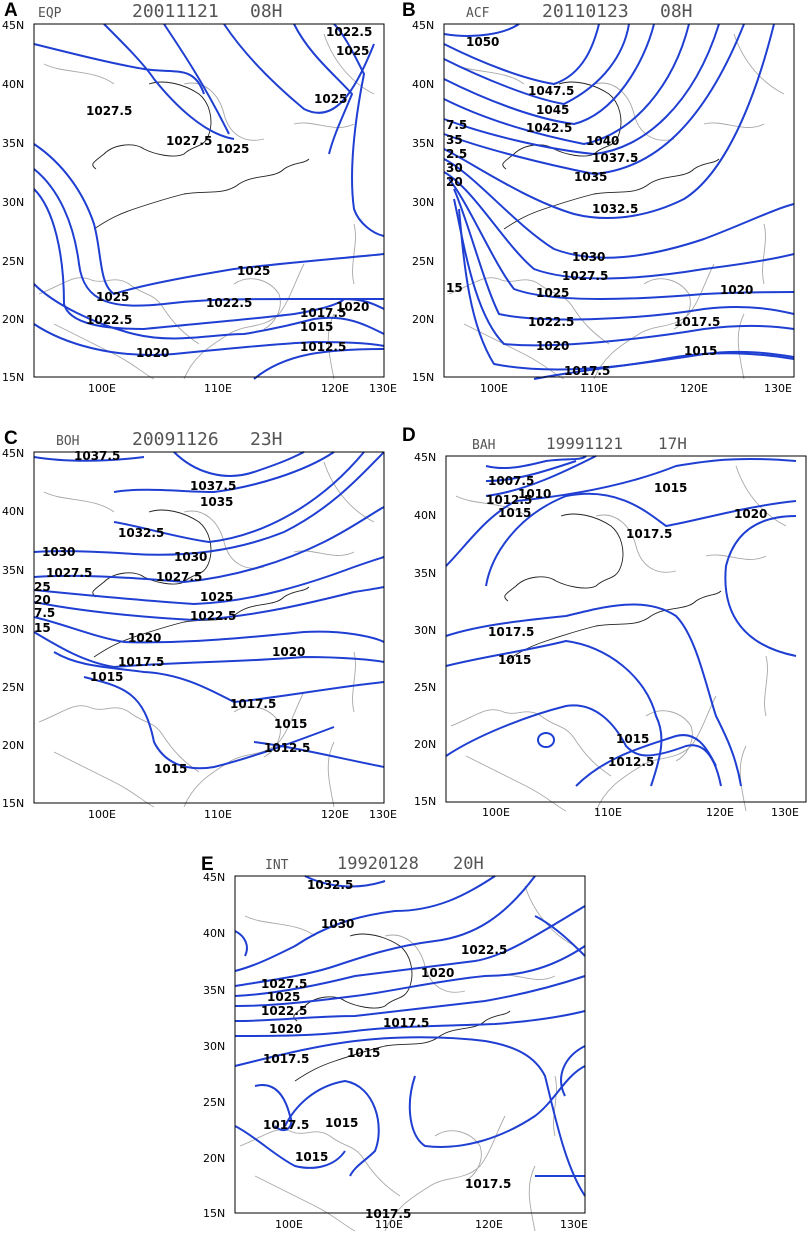  What do you see at coordinates (216, 502) in the screenshot?
I see `svg-text: 1035` at bounding box center [216, 502].